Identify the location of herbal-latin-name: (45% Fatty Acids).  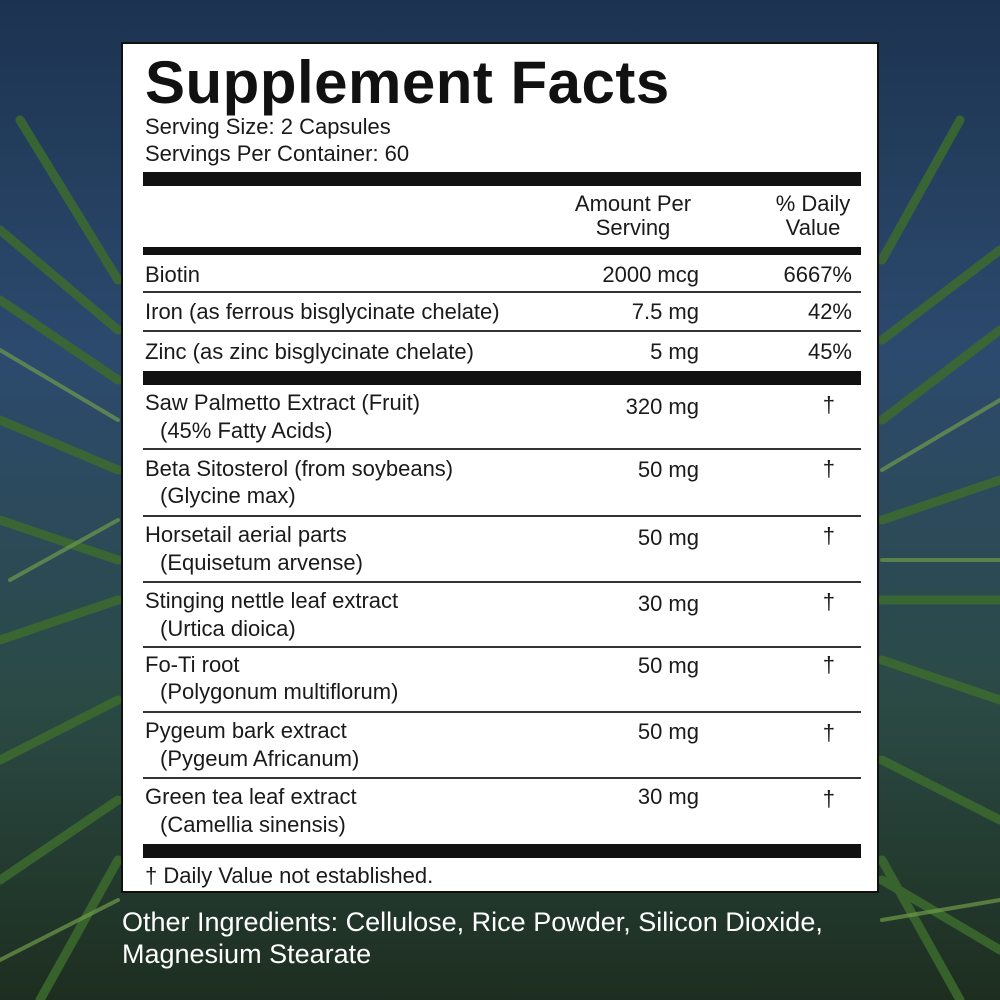
(246, 430).